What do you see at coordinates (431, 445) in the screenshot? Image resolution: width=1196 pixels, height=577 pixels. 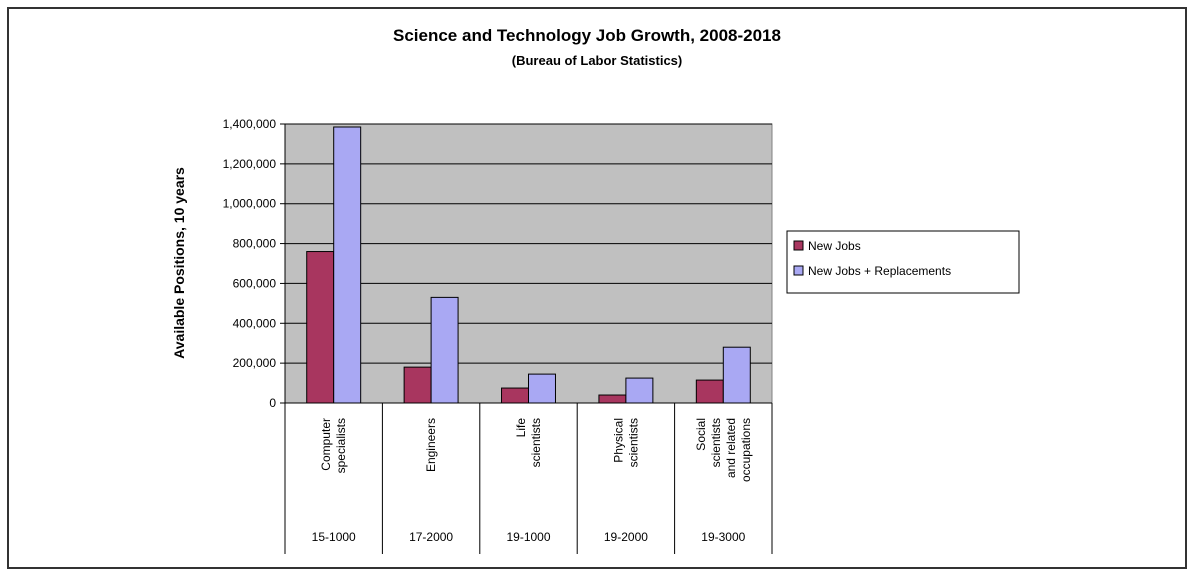 I see `x-category-label: Engineers` at bounding box center [431, 445].